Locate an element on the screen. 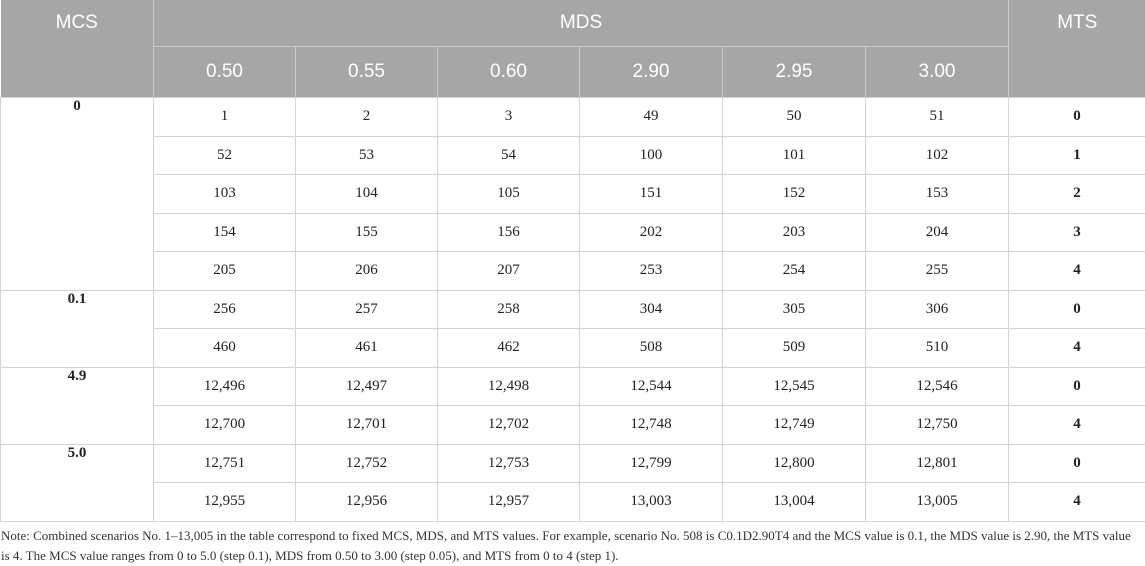  scenario-cell: 12,545 is located at coordinates (794, 386).